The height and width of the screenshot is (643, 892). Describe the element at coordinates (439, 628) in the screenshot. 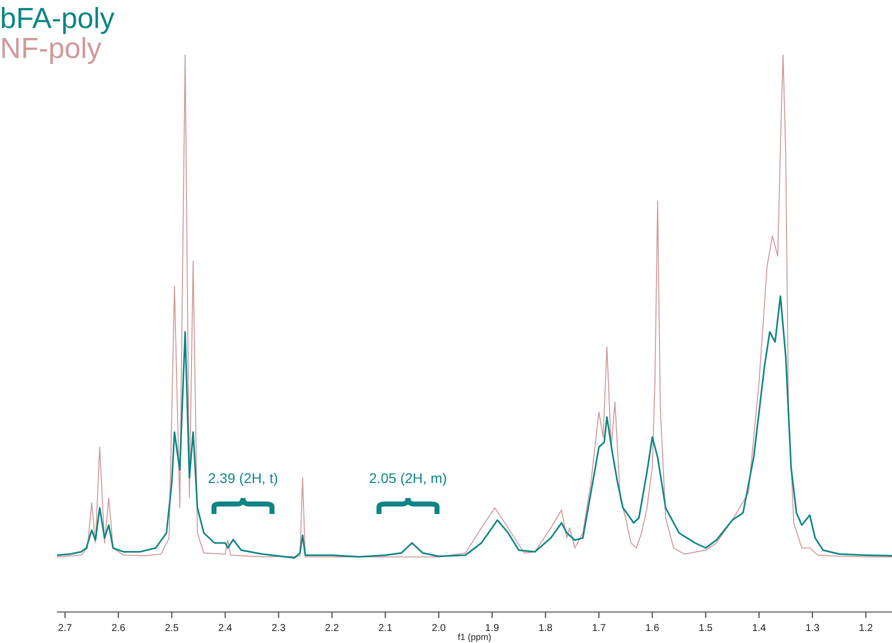

I see `x-tick-label: 2.0` at that location.